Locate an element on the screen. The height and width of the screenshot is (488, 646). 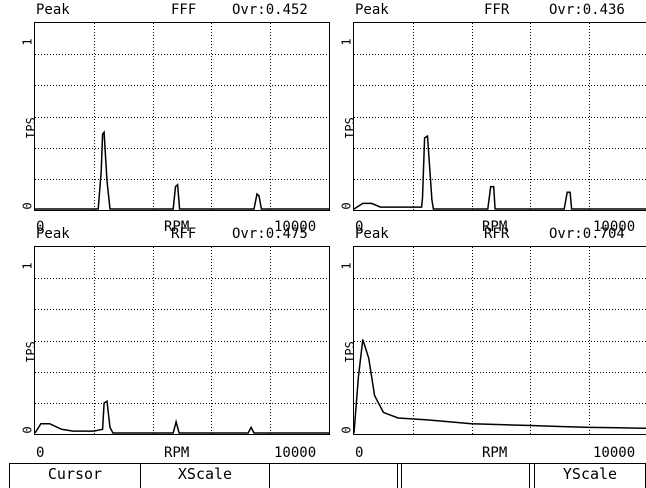
overall-value: Ovr:0.475 is located at coordinates (270, 234).